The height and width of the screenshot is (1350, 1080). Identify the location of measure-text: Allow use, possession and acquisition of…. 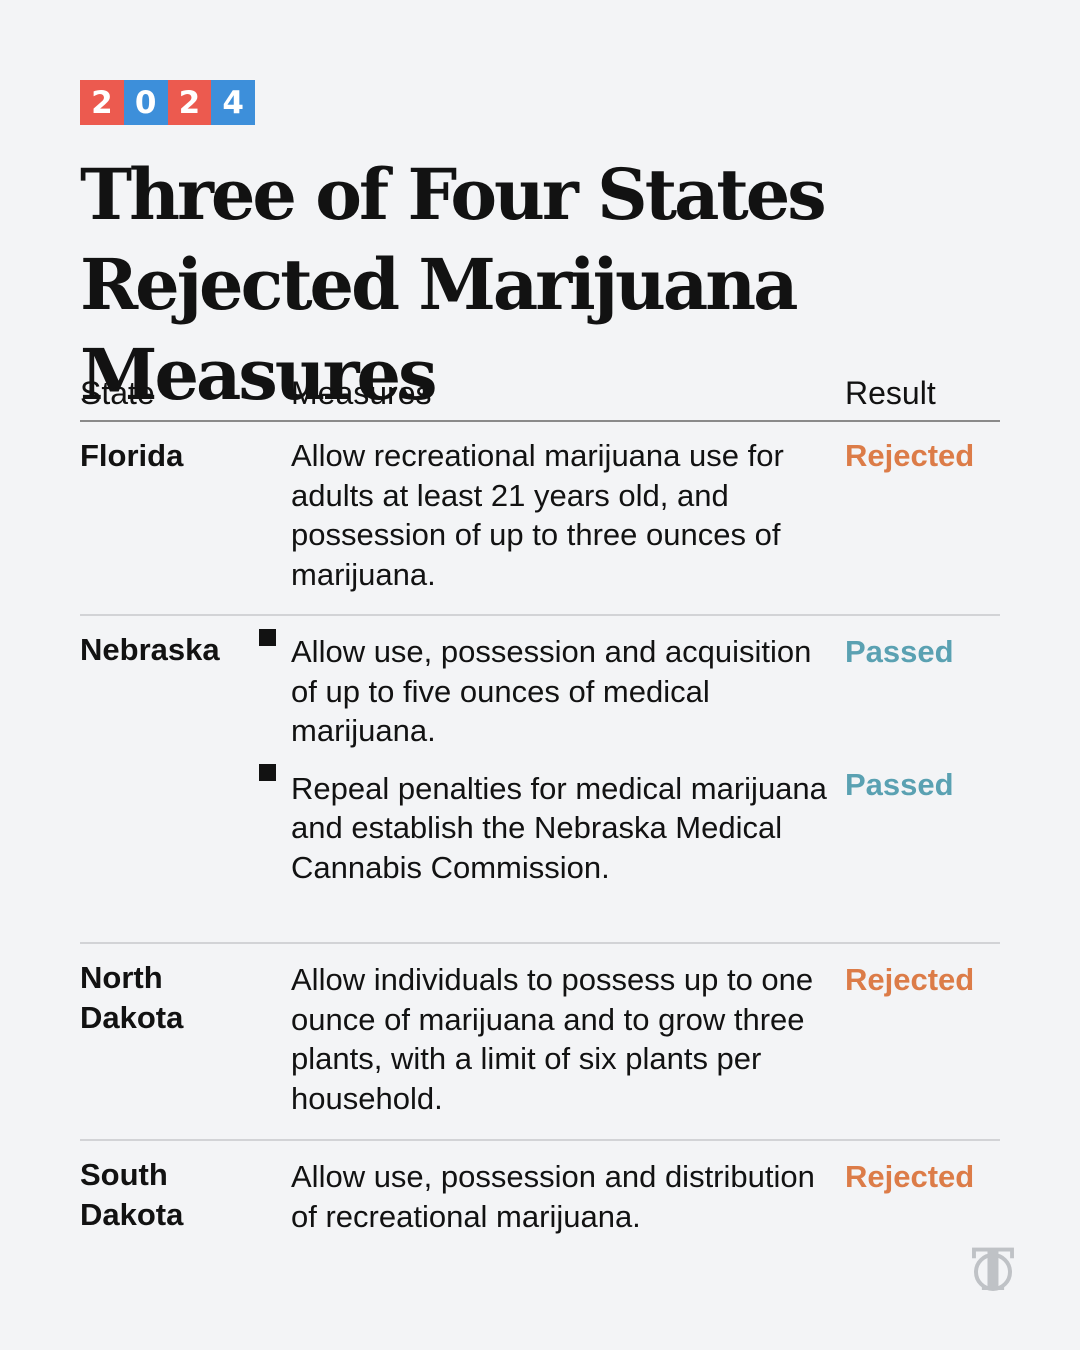
(551, 691).